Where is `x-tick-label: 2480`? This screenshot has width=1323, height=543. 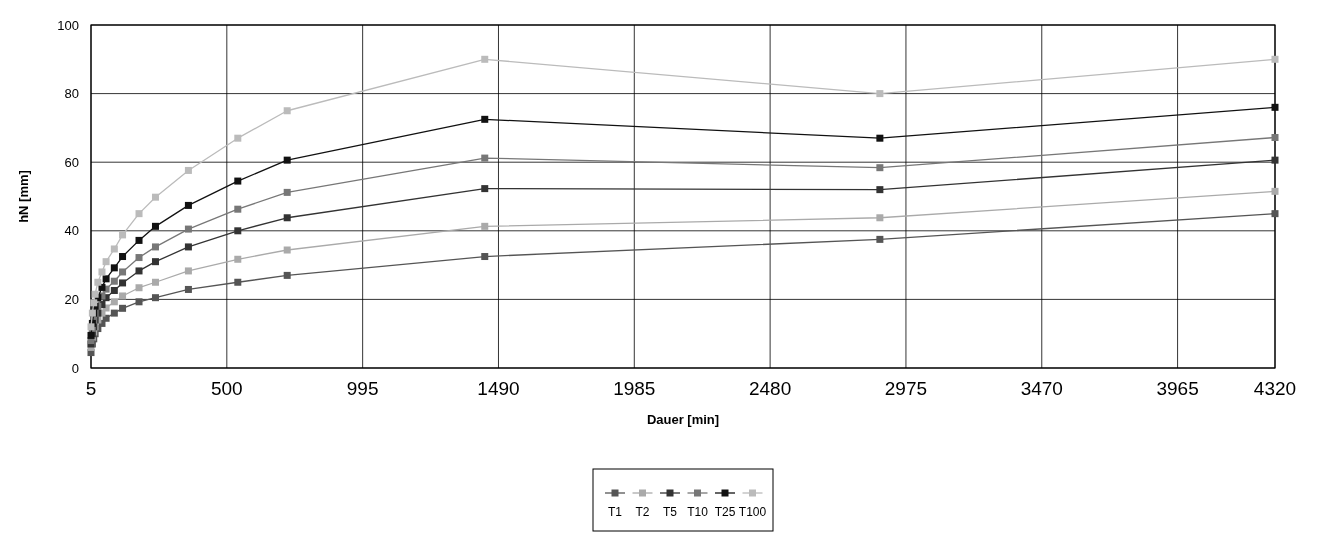
x-tick-label: 2480 is located at coordinates (770, 388).